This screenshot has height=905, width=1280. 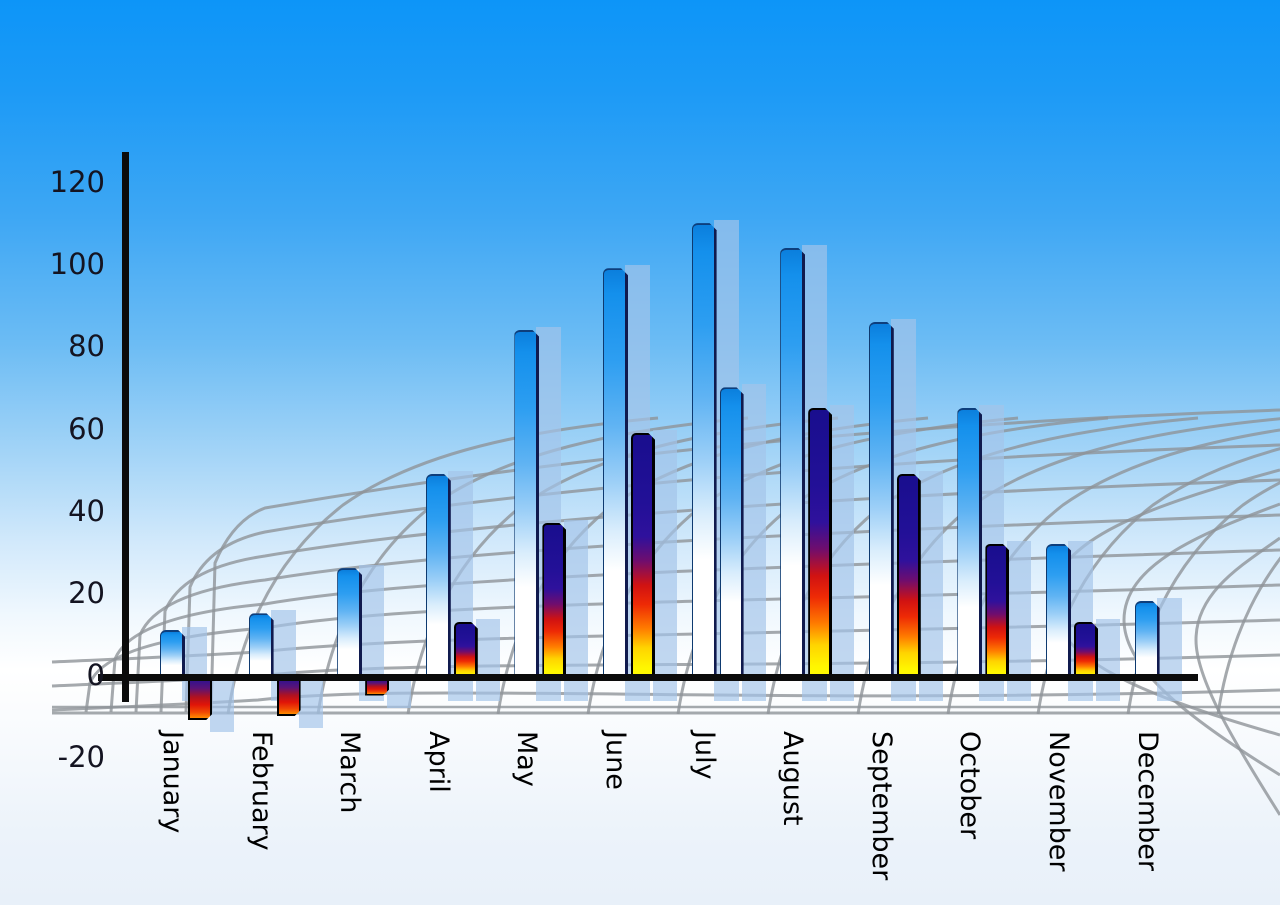 I want to click on x-label-august: August, so click(x=793, y=778).